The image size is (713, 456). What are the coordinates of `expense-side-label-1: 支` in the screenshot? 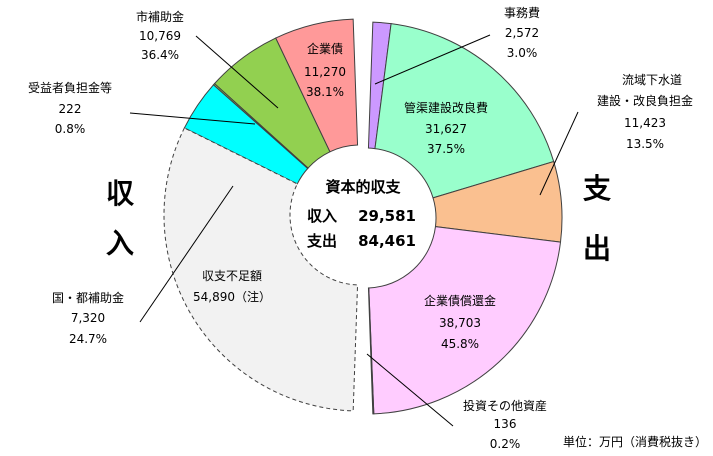 It's located at (597, 188).